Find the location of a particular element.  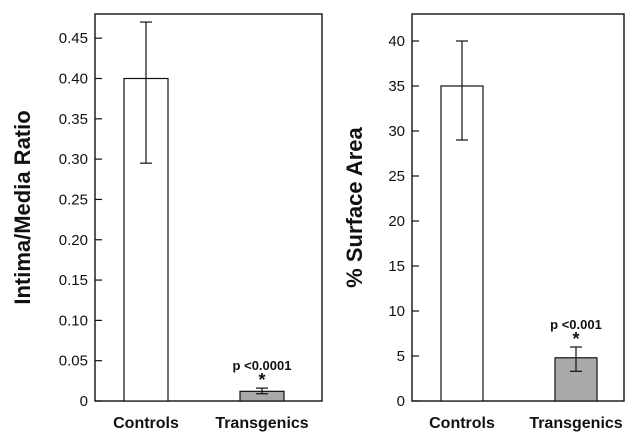

y-tick-label: 0.15 is located at coordinates (73, 280).